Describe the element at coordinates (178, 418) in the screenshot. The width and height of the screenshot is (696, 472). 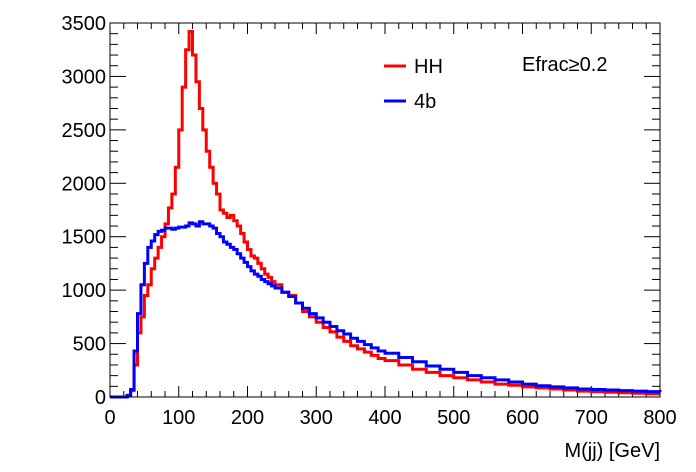
I see `x-tick-label: 100` at that location.